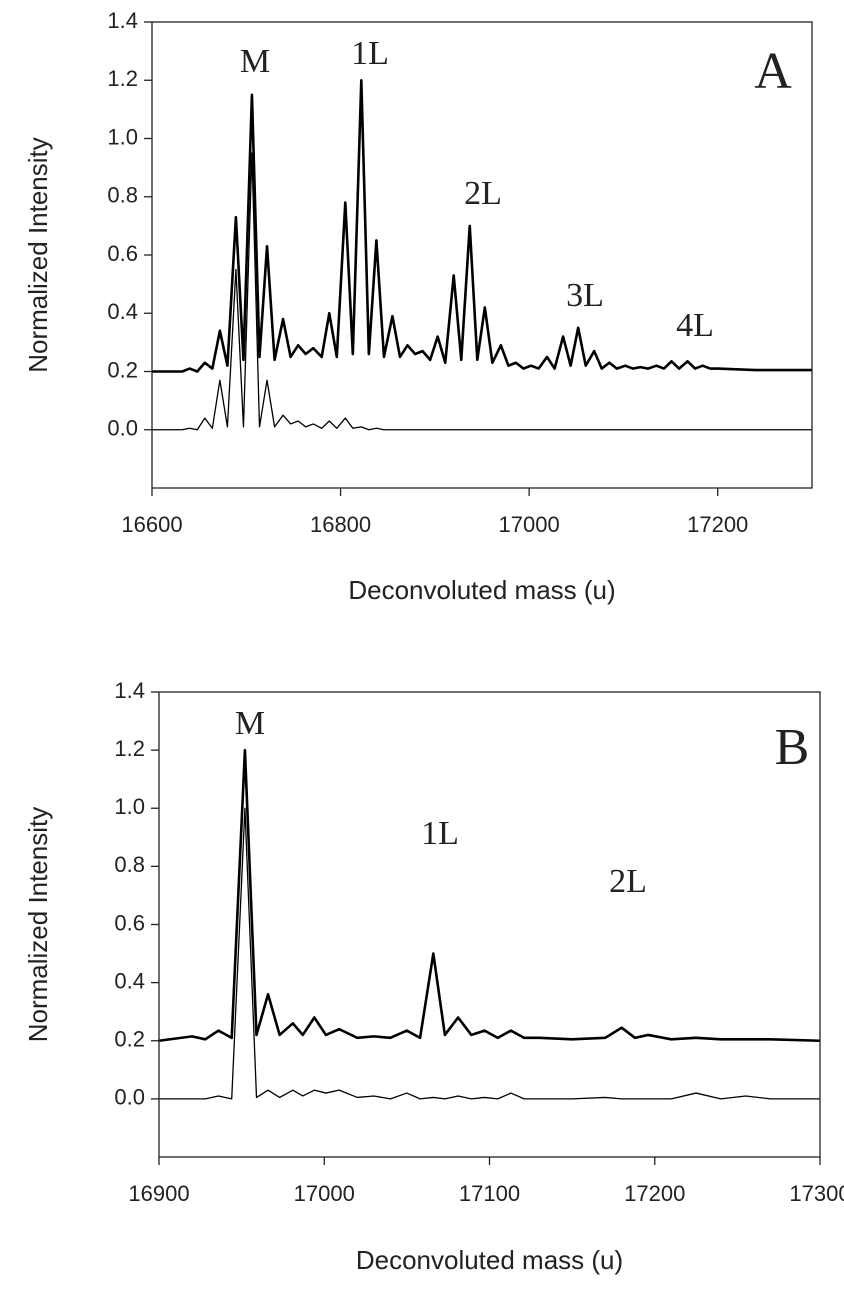  What do you see at coordinates (695, 325) in the screenshot?
I see `peak-annotation: 4L` at bounding box center [695, 325].